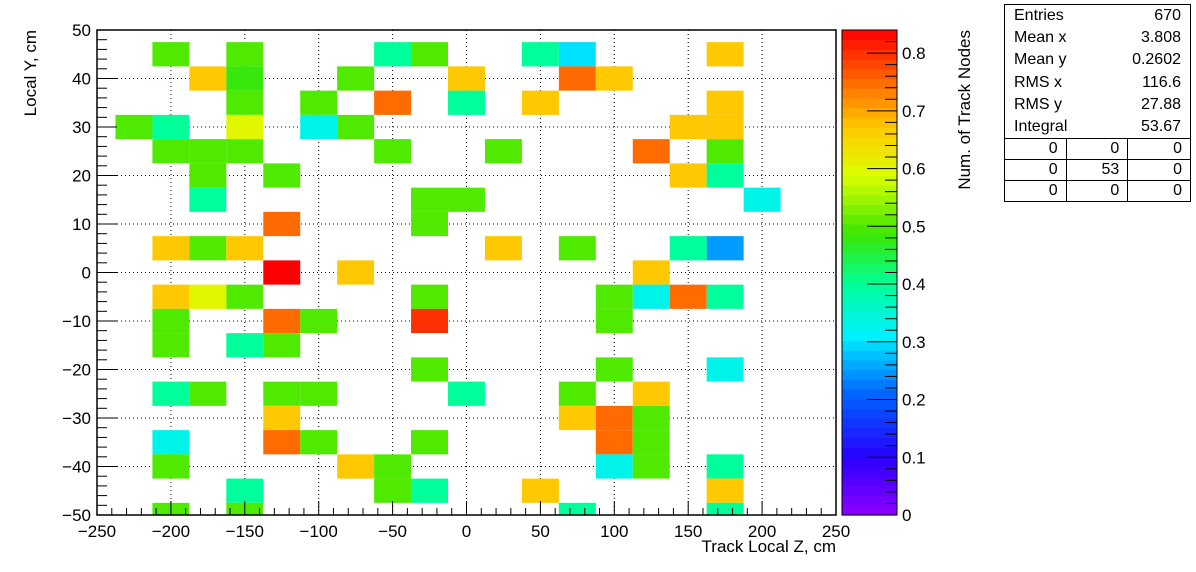 The width and height of the screenshot is (1196, 572). What do you see at coordinates (1041, 126) in the screenshot?
I see `stats-label: Integral` at bounding box center [1041, 126].